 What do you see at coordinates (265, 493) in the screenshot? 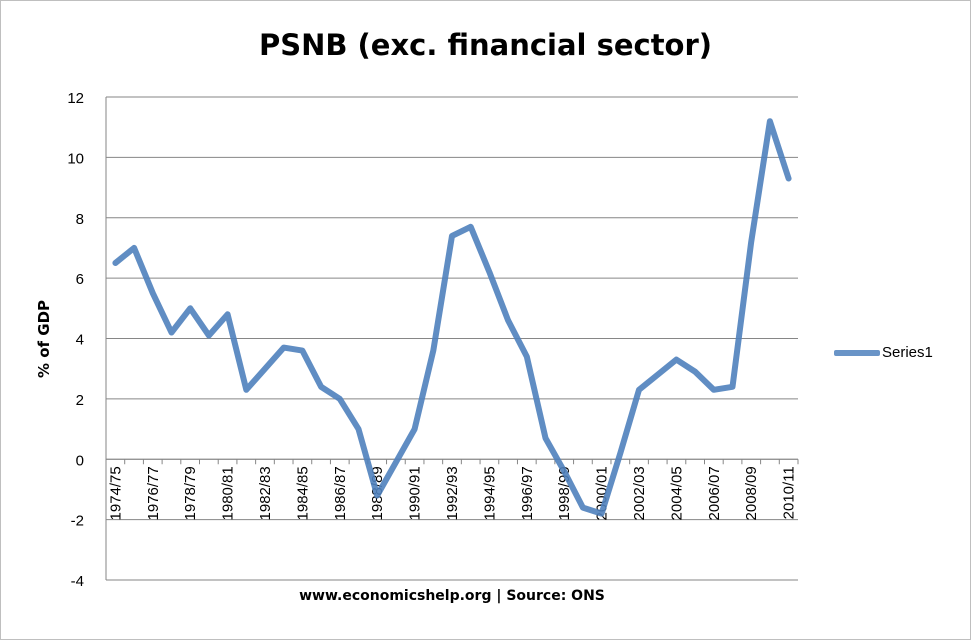
I see `x-tick-label: 1982/83` at bounding box center [265, 493].